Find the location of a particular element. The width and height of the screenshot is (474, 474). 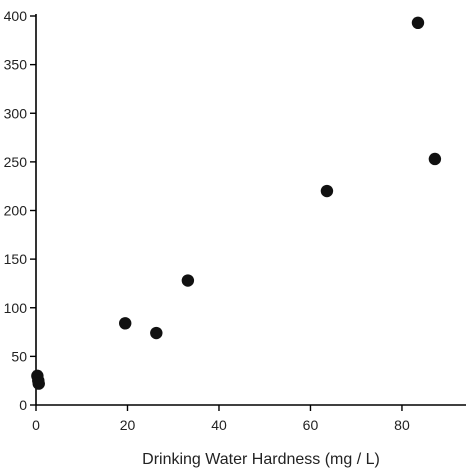

x-tick-label: 20 is located at coordinates (128, 425).